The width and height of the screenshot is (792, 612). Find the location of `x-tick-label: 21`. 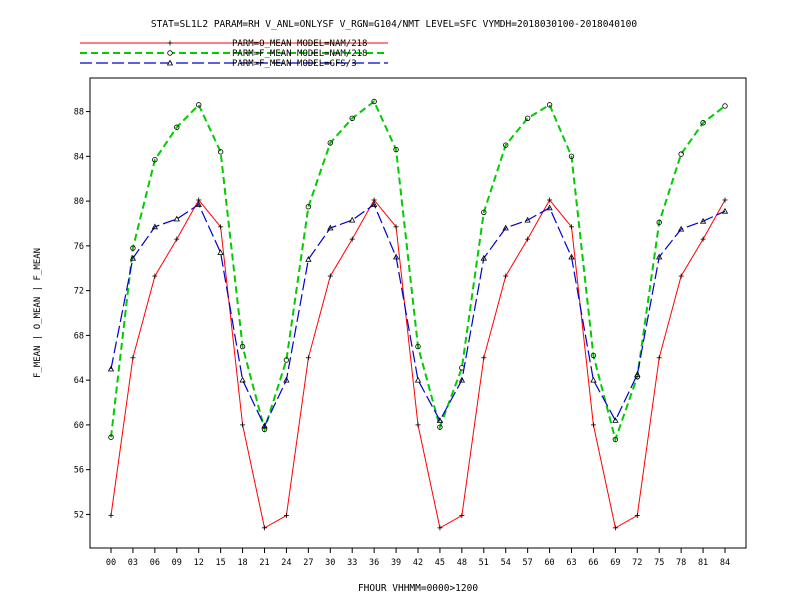

x-tick-label: 21 is located at coordinates (264, 563).